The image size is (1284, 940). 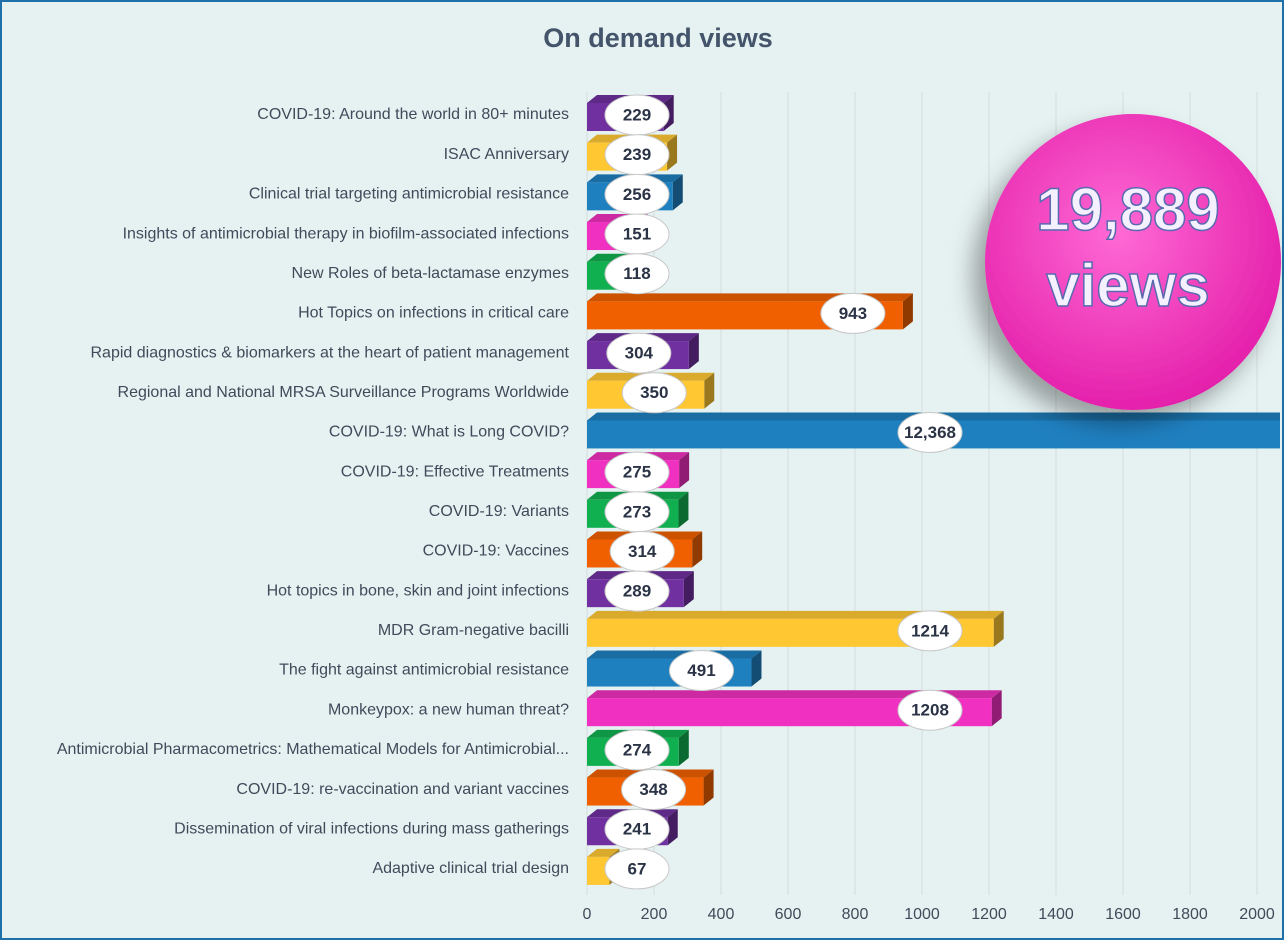 What do you see at coordinates (449, 432) in the screenshot?
I see `y-tick-label: COVID-19: What is Long COVID?` at bounding box center [449, 432].